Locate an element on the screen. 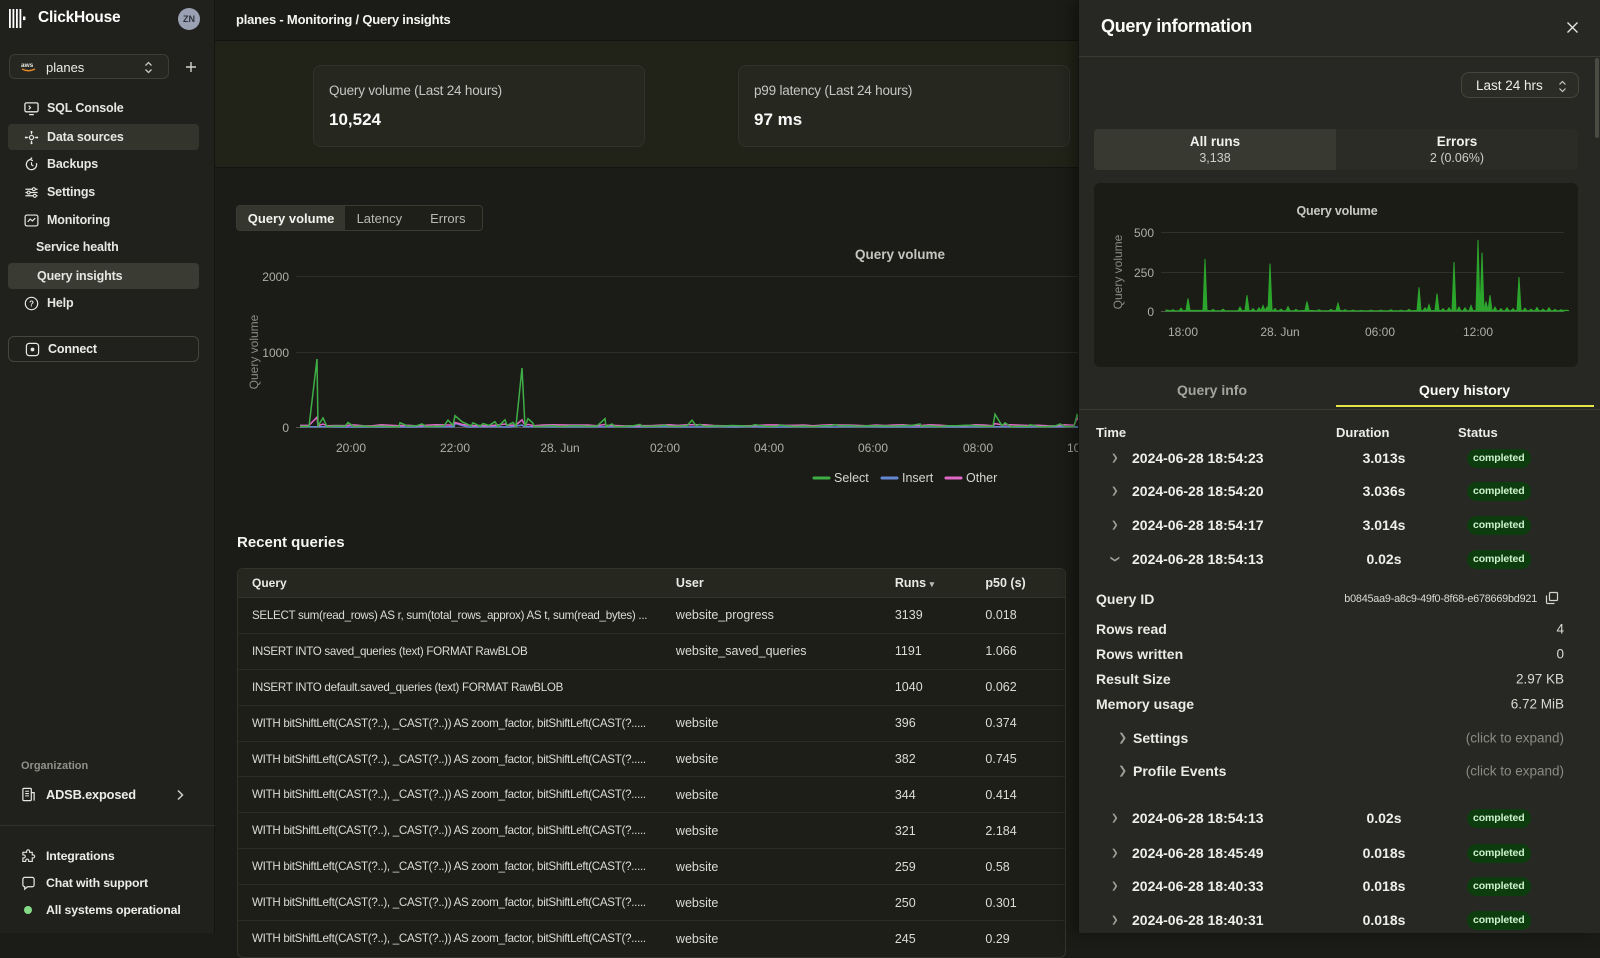  svg-text: Select is located at coordinates (851, 478).